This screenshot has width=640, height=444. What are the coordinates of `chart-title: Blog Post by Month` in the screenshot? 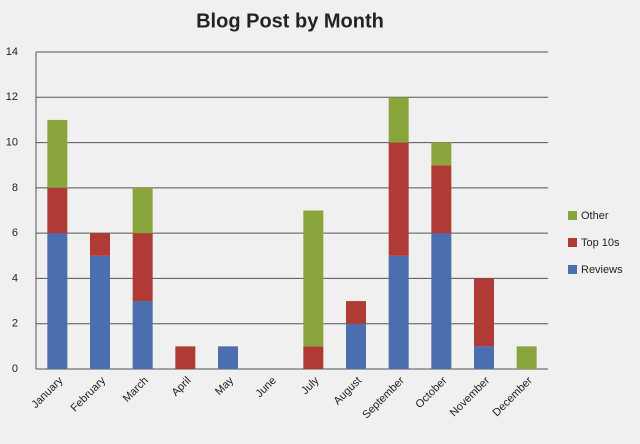 It's located at (290, 21).